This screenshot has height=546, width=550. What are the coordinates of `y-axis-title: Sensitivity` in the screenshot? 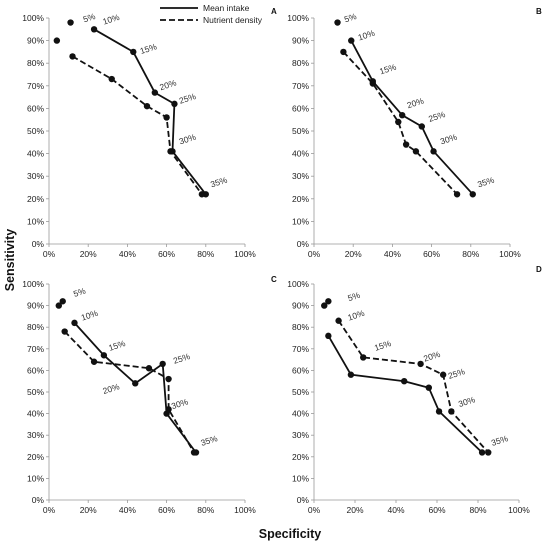 It's located at (10, 260).